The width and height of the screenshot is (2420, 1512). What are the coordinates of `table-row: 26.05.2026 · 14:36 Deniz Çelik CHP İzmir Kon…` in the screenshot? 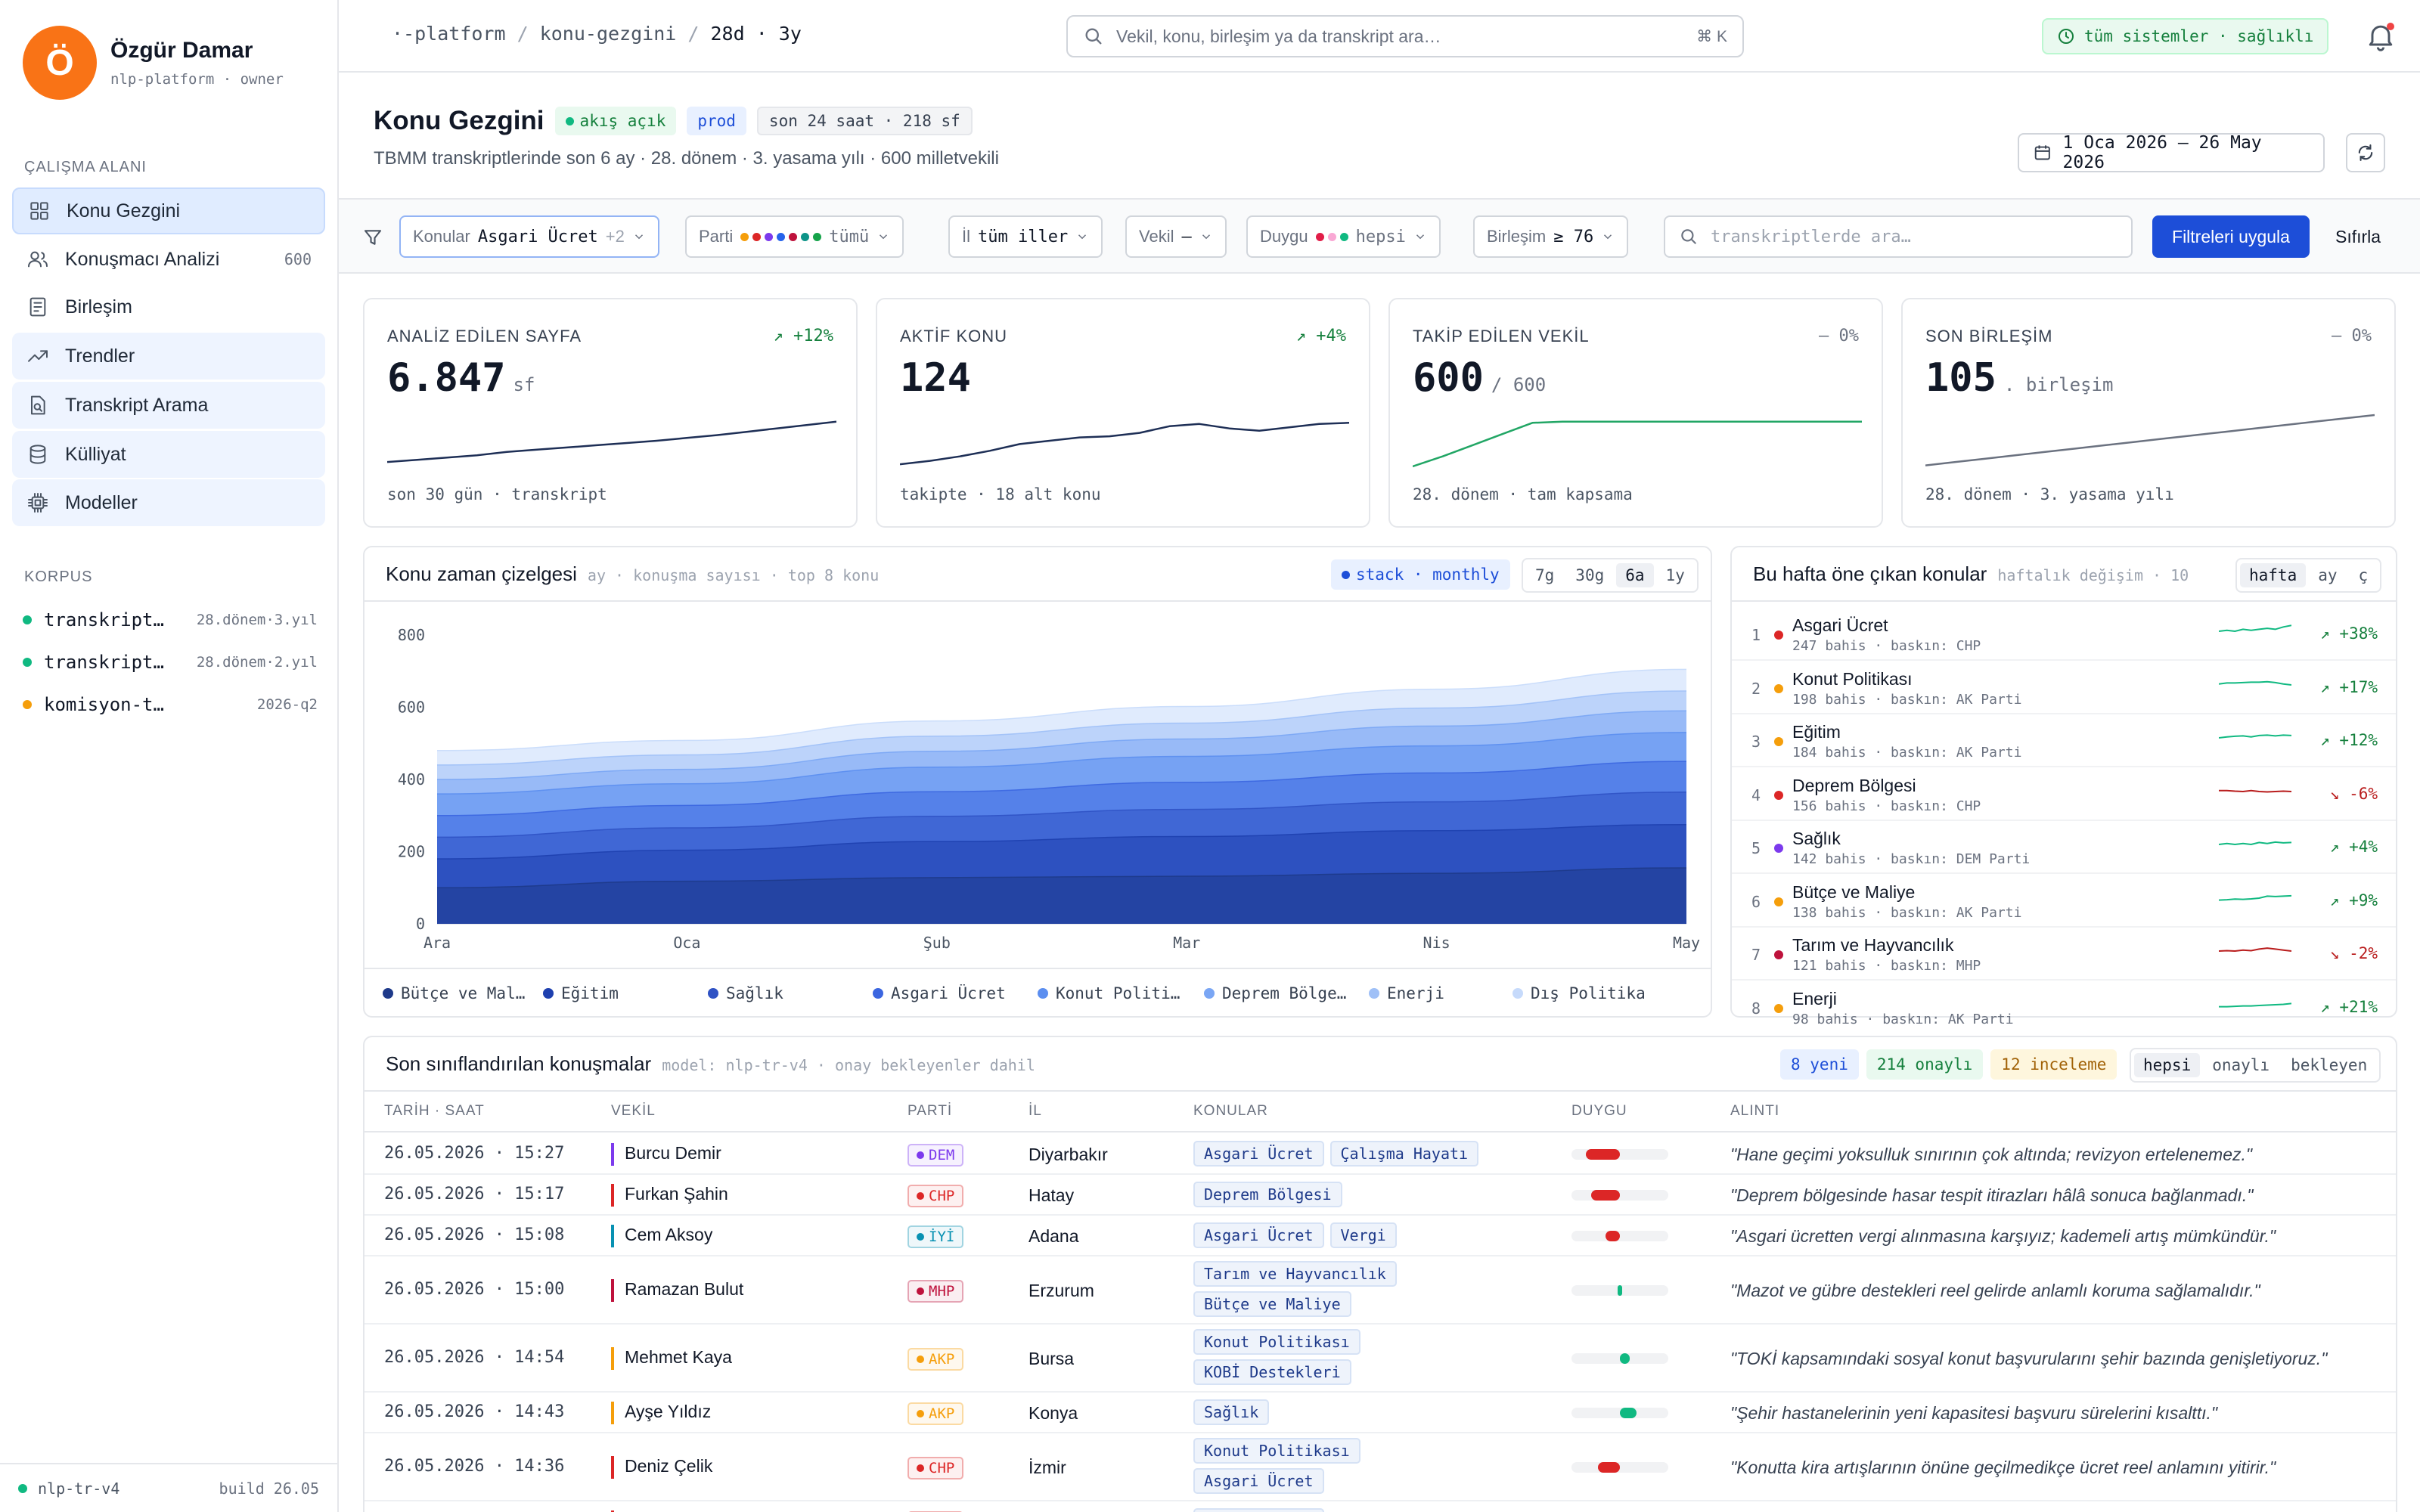 It's located at (1380, 1467).